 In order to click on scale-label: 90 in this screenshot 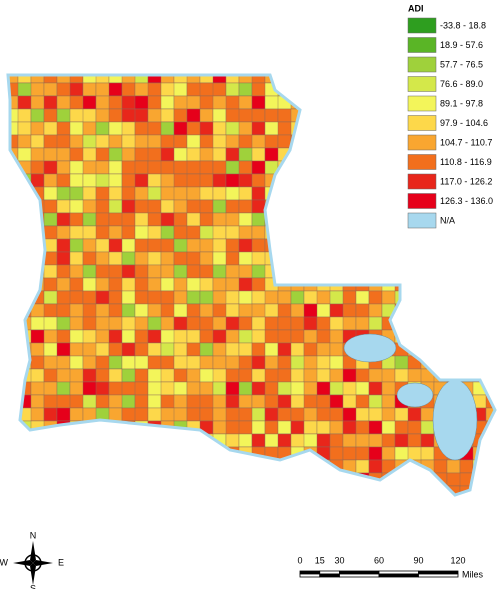, I will do `click(418, 560)`.